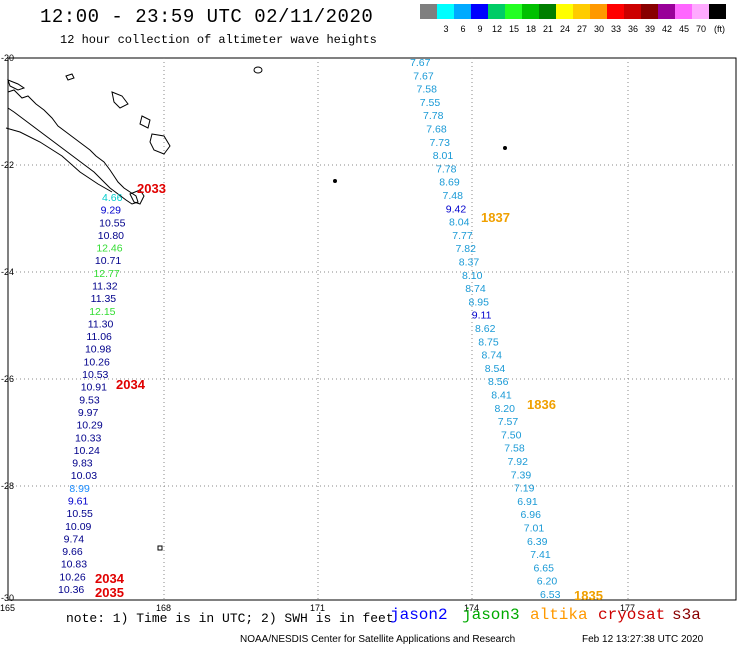 The image size is (740, 650). I want to click on swh-value: 10.91, so click(94, 388).